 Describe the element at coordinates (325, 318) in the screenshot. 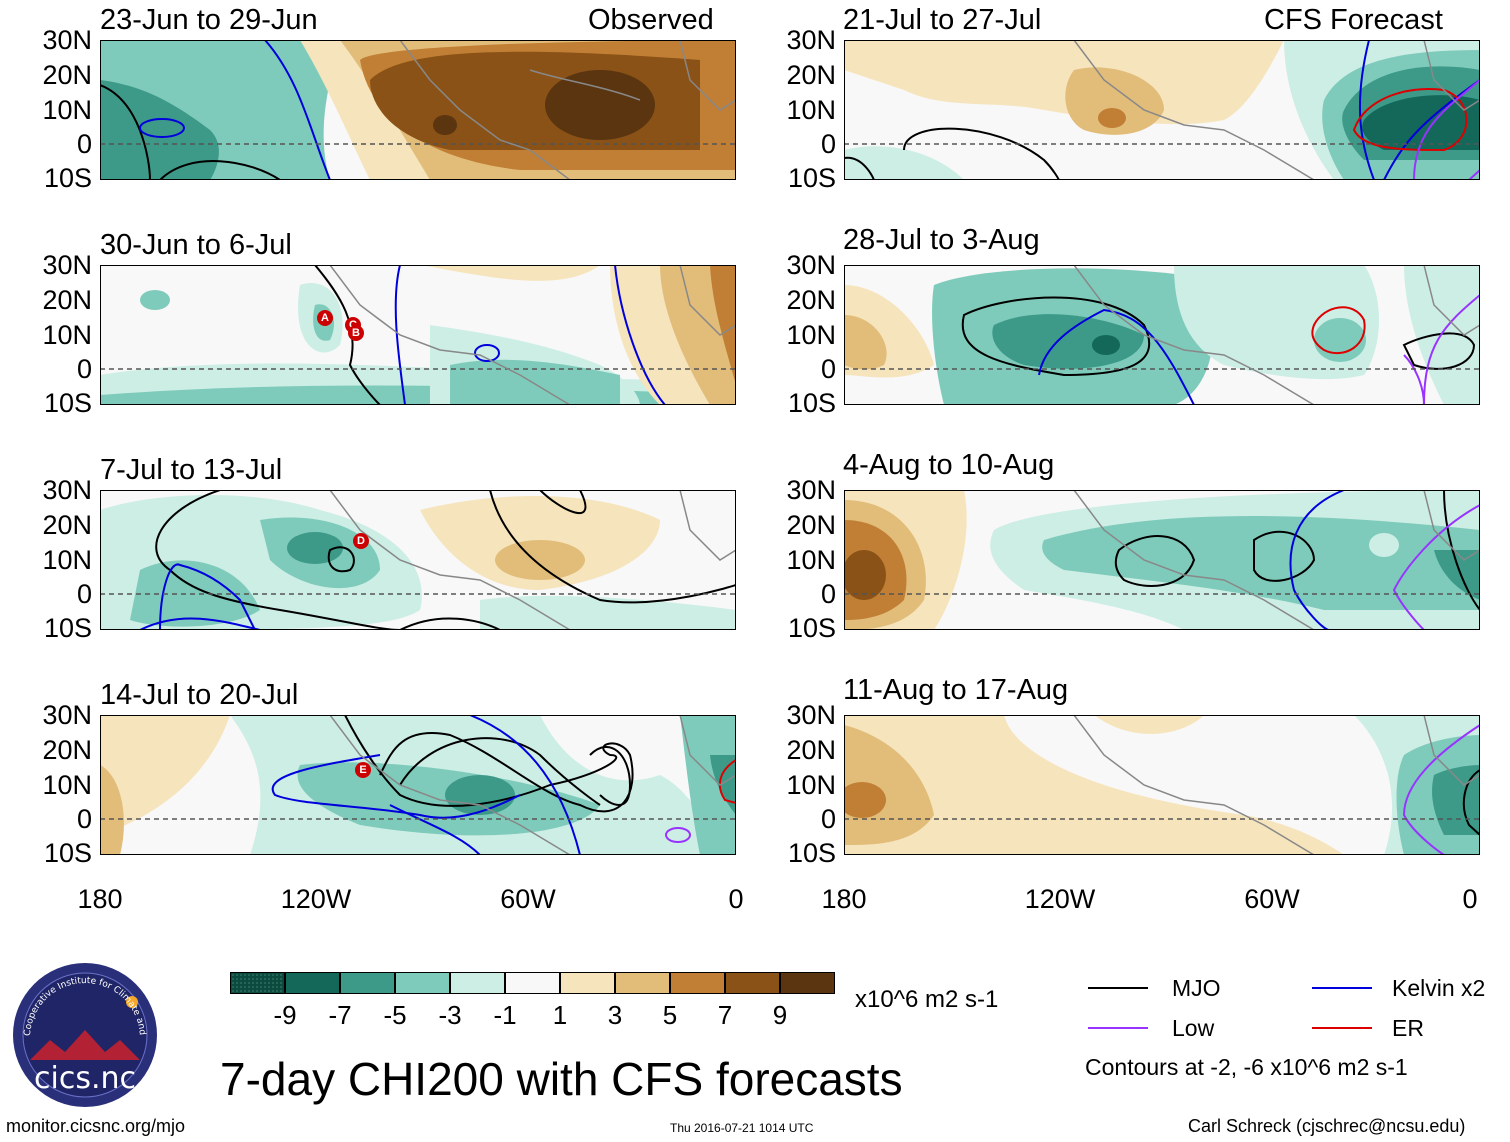

I see `storm-marker: A` at that location.